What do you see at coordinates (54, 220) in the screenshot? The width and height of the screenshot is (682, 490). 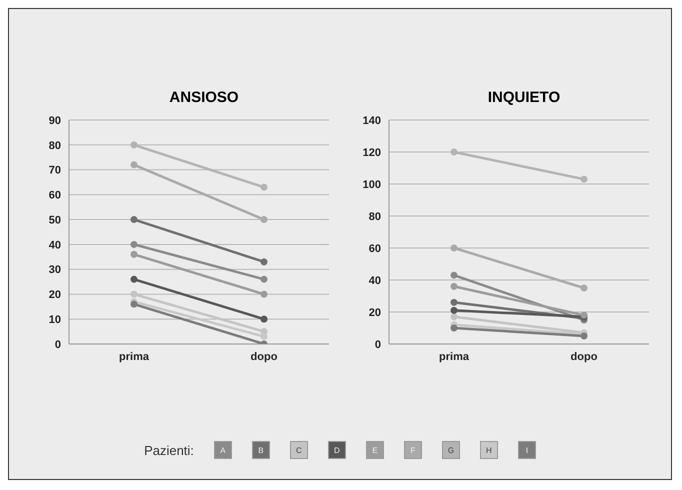 I see `y-tick-label: 50` at bounding box center [54, 220].